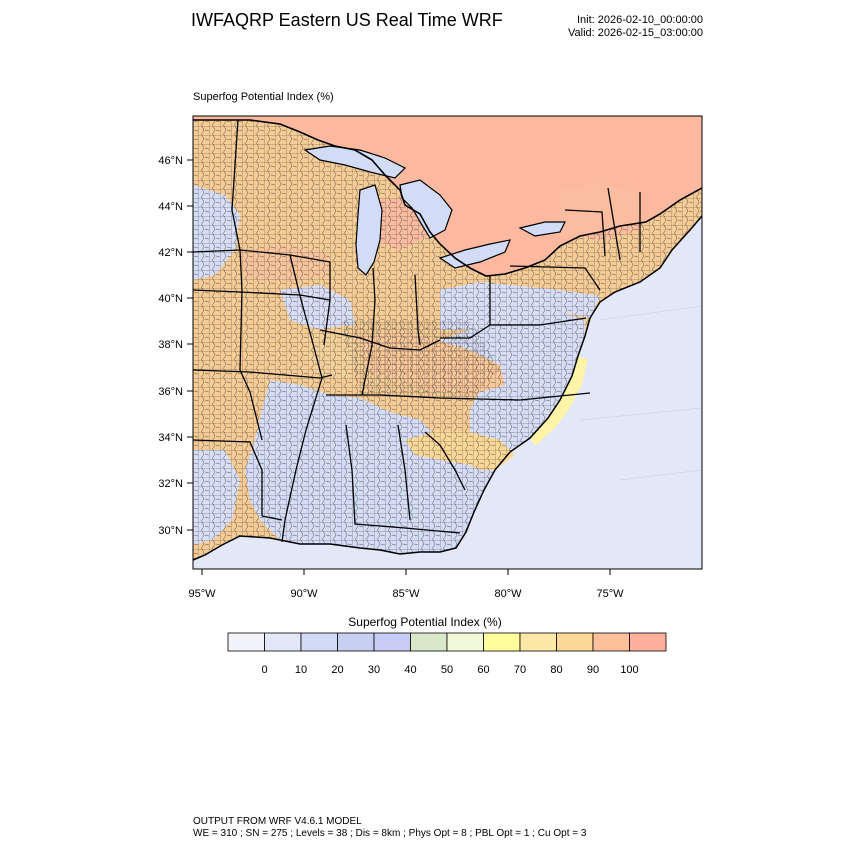 The height and width of the screenshot is (850, 850). What do you see at coordinates (629, 670) in the screenshot?
I see `colorbar-tick-label: 100` at bounding box center [629, 670].